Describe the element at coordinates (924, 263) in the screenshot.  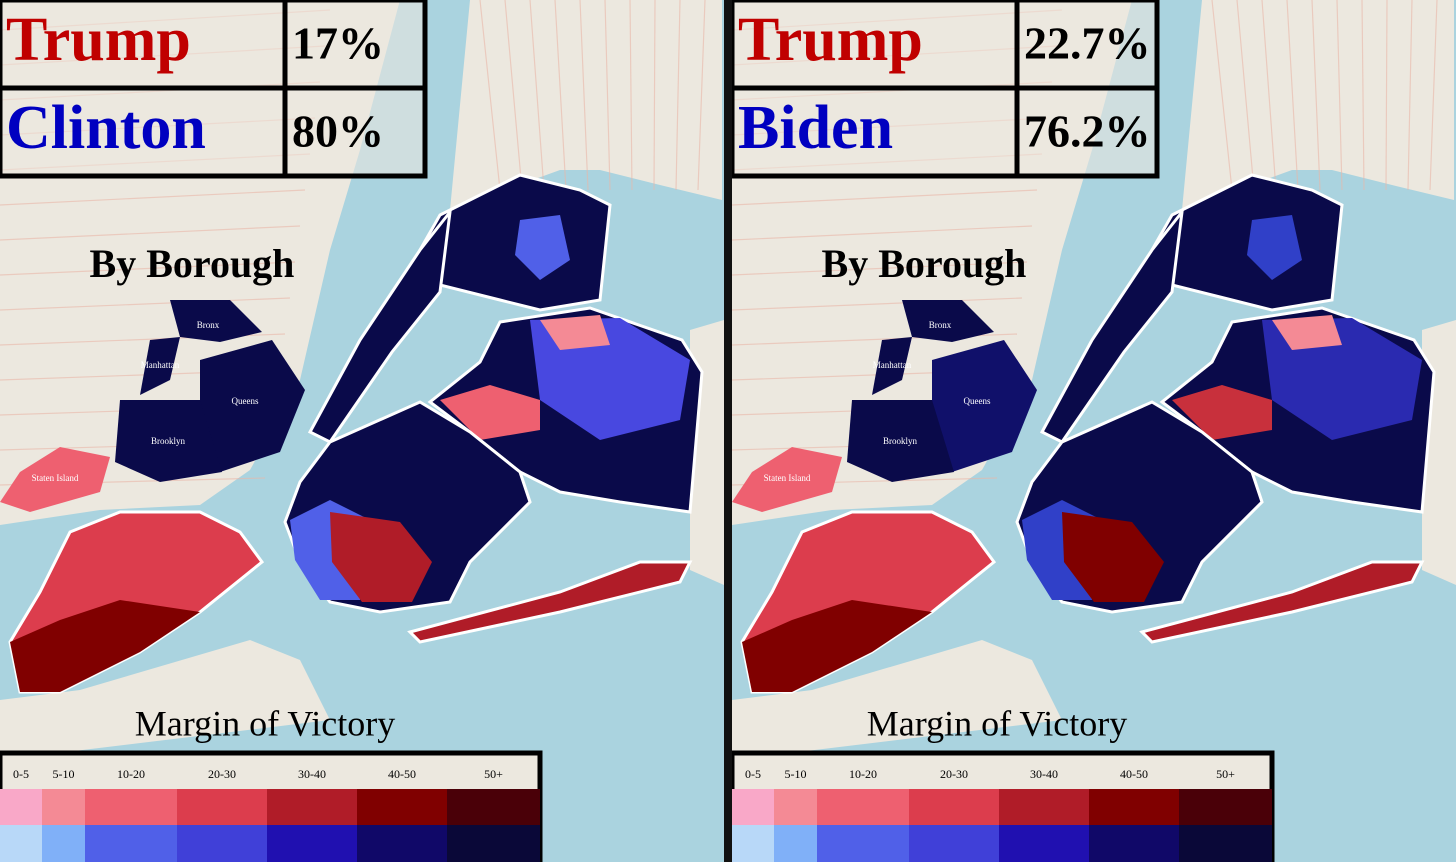
I see `inset-title: By Borough` at that location.